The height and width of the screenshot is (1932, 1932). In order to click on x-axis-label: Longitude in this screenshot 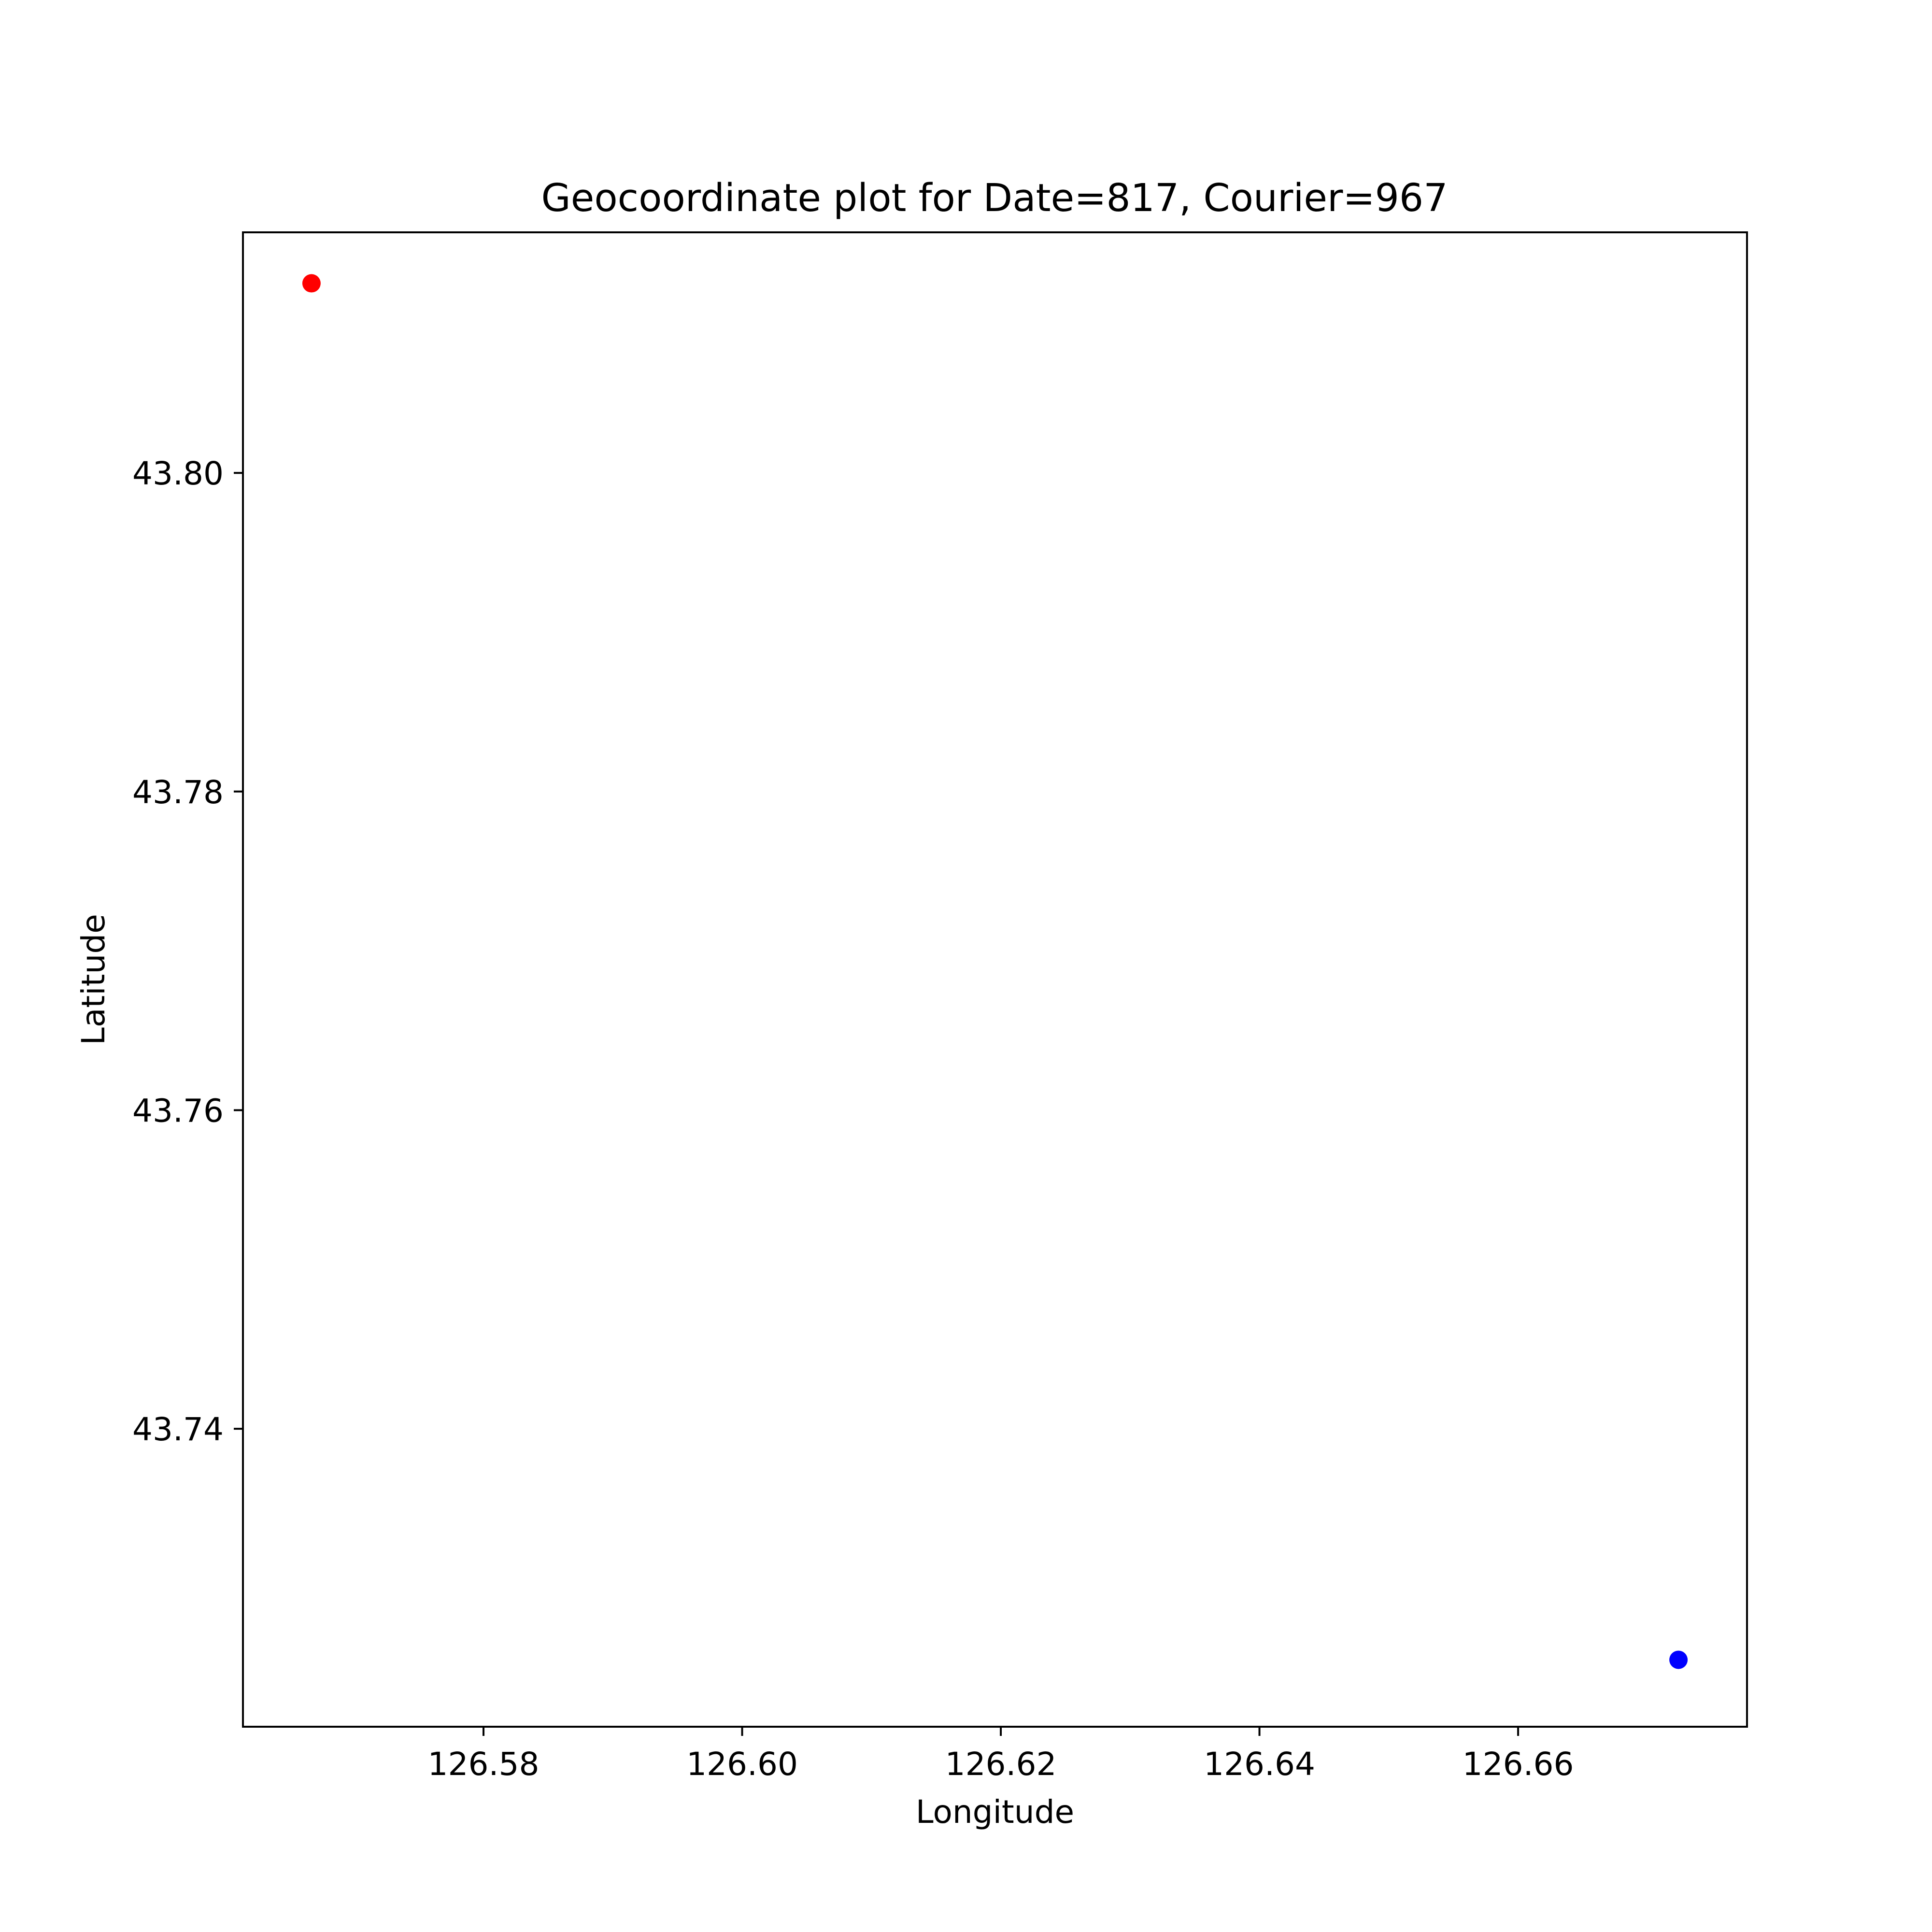, I will do `click(995, 1812)`.